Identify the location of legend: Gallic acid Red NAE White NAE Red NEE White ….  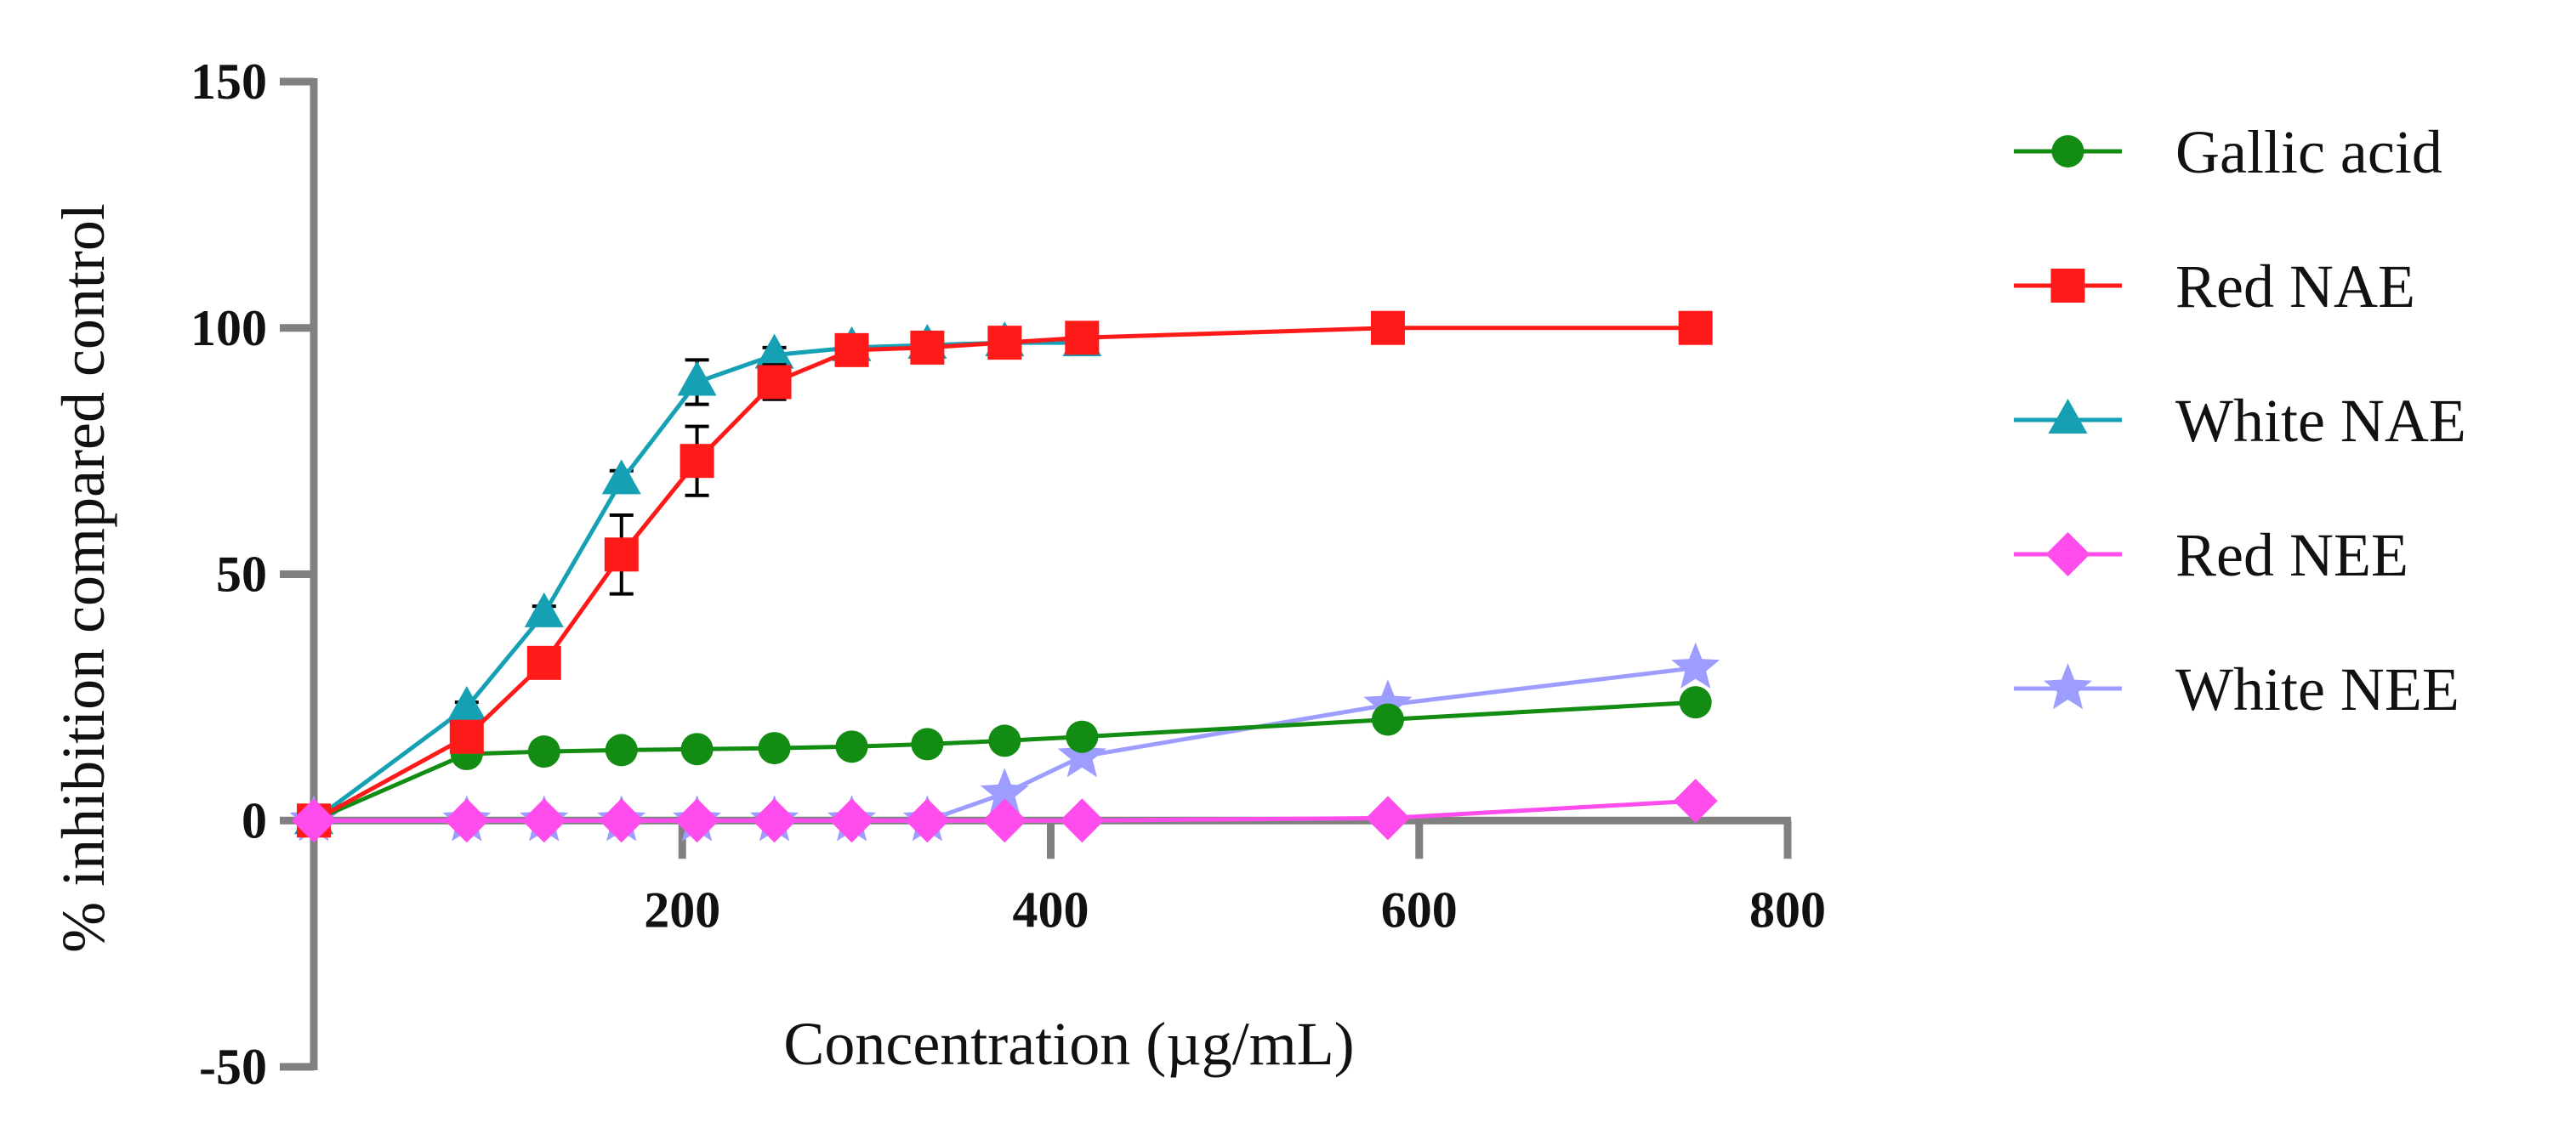
(2240, 420).